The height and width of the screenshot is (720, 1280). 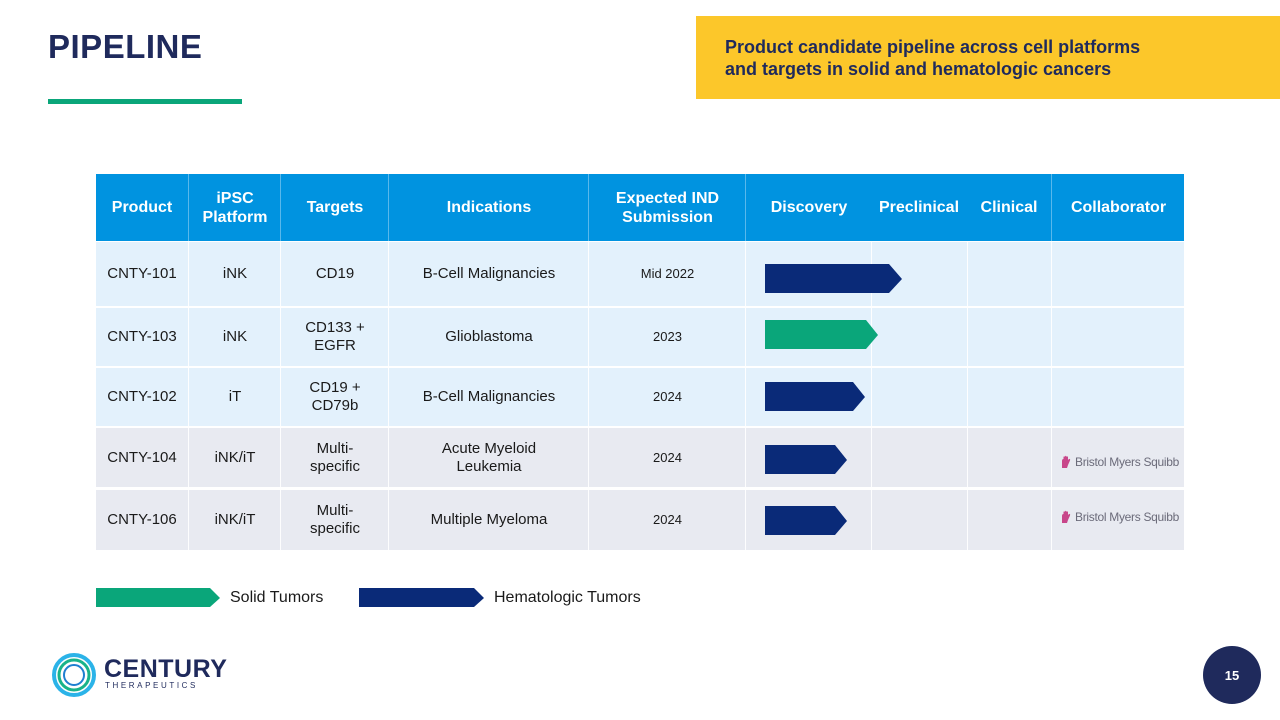 What do you see at coordinates (235, 217) in the screenshot?
I see `header-platform-line2: Platform` at bounding box center [235, 217].